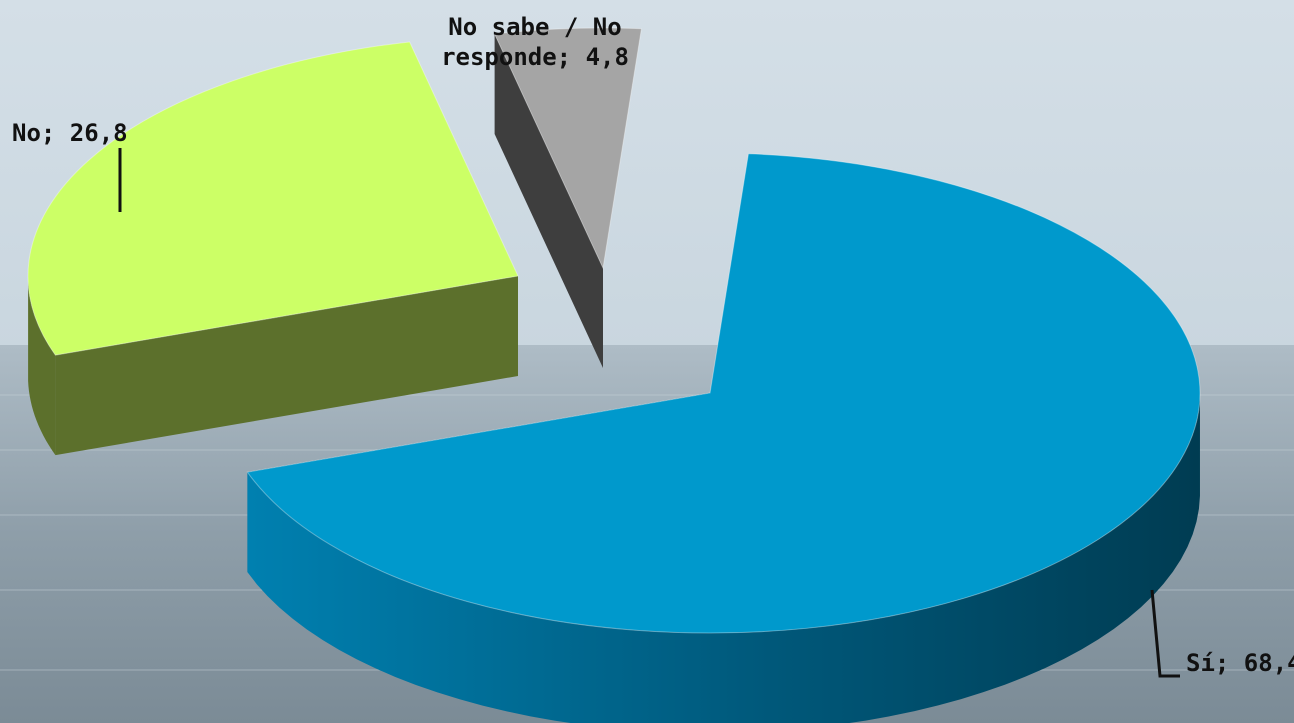 Image resolution: width=1294 pixels, height=723 pixels. Describe the element at coordinates (1240, 663) in the screenshot. I see `slice-label-si: Sí; 68,4` at that location.